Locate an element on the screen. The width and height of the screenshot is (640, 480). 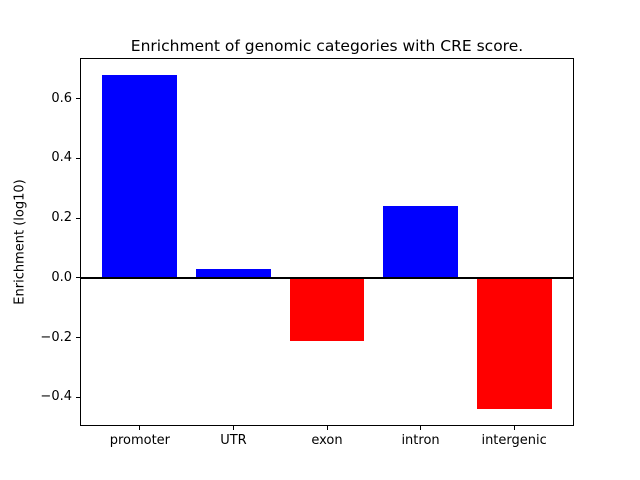
bar-intron is located at coordinates (420, 242).